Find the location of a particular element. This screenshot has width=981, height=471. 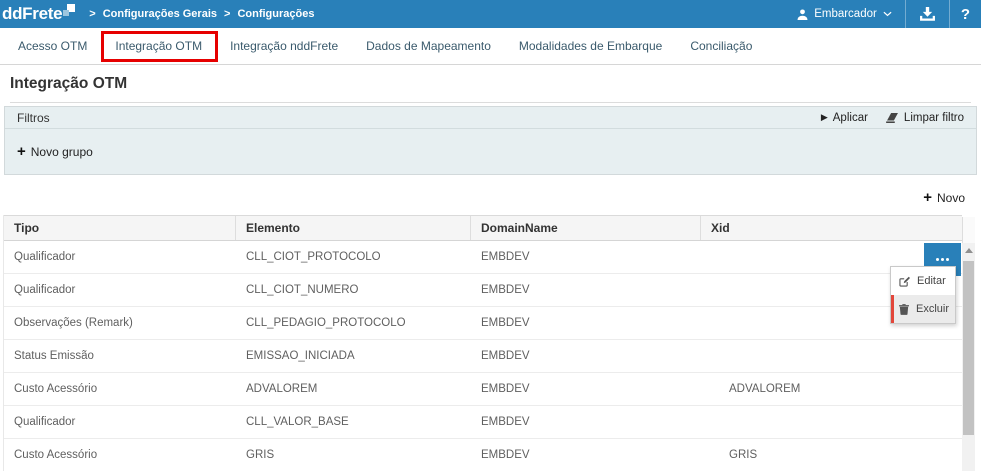

download-button is located at coordinates (927, 14).